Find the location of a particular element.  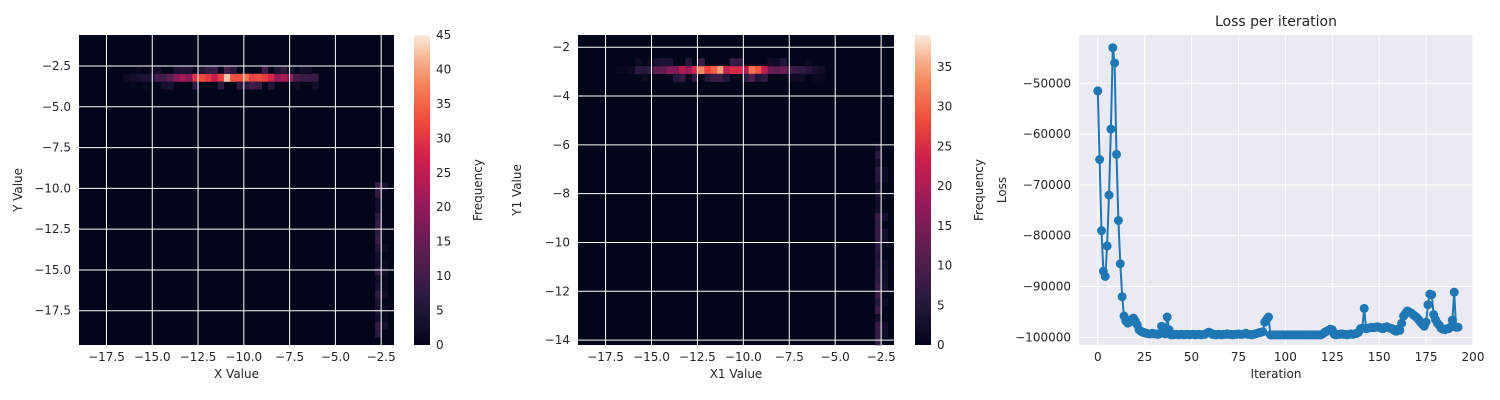

colorbar-tick-label: 35 is located at coordinates (944, 67).